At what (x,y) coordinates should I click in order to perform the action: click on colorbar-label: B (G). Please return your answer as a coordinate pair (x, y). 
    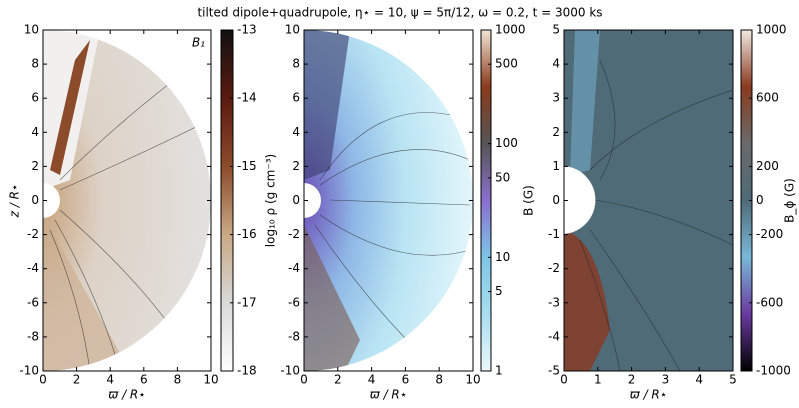
    Looking at the image, I should click on (529, 200).